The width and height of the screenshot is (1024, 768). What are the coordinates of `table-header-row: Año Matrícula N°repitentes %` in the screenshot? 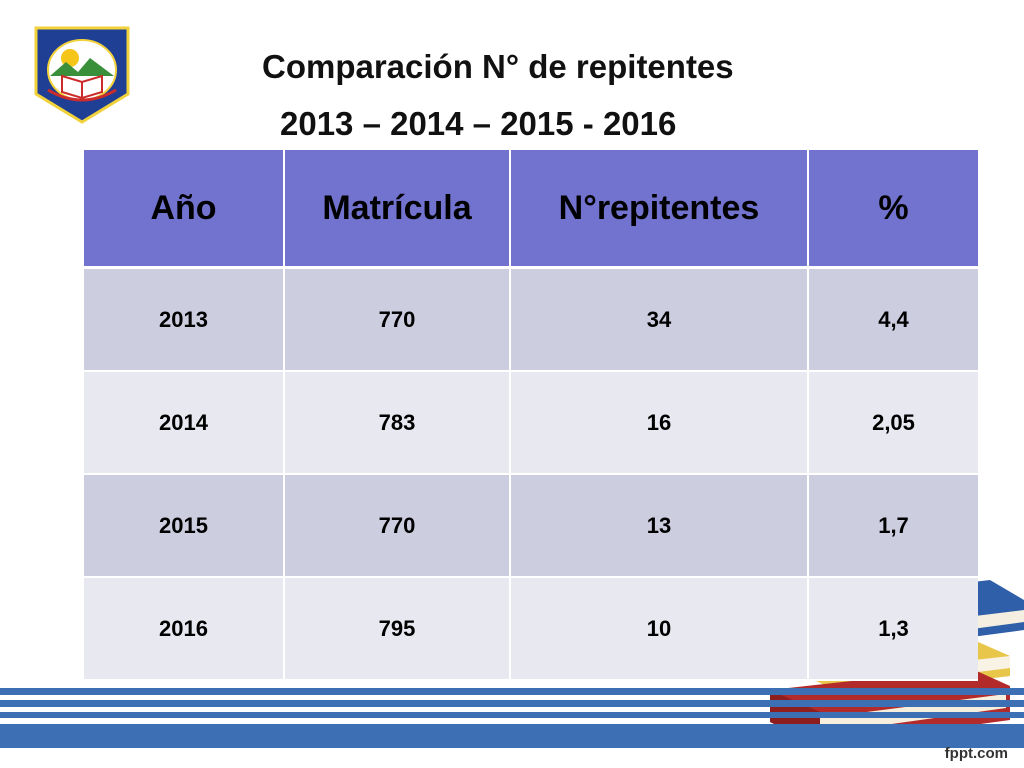 It's located at (531, 209).